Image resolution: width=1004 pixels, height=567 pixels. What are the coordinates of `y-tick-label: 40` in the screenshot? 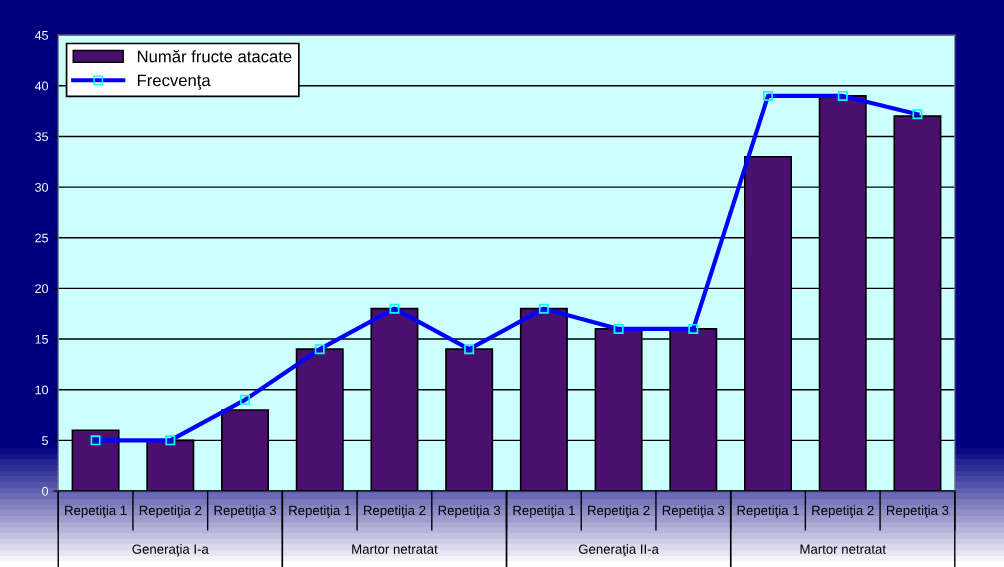 It's located at (41, 86).